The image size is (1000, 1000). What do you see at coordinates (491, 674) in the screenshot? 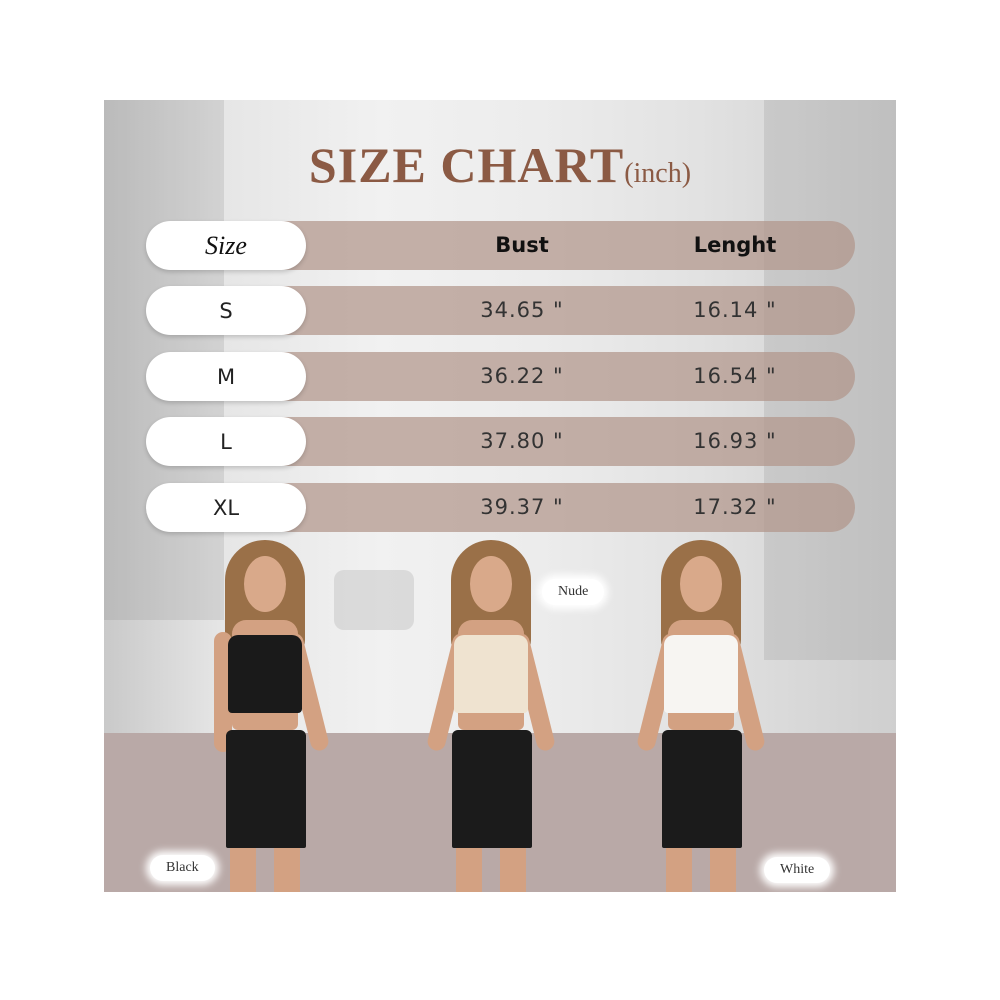
I see `nude-top` at bounding box center [491, 674].